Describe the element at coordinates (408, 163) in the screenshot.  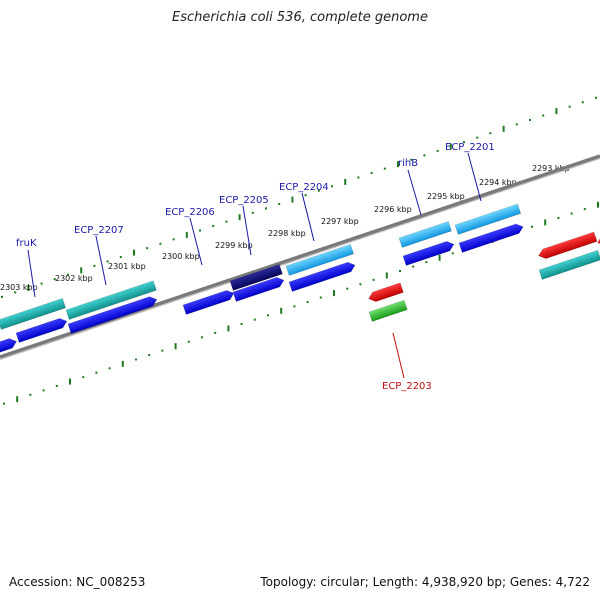
I see `gene-label-rihb: rihB` at that location.